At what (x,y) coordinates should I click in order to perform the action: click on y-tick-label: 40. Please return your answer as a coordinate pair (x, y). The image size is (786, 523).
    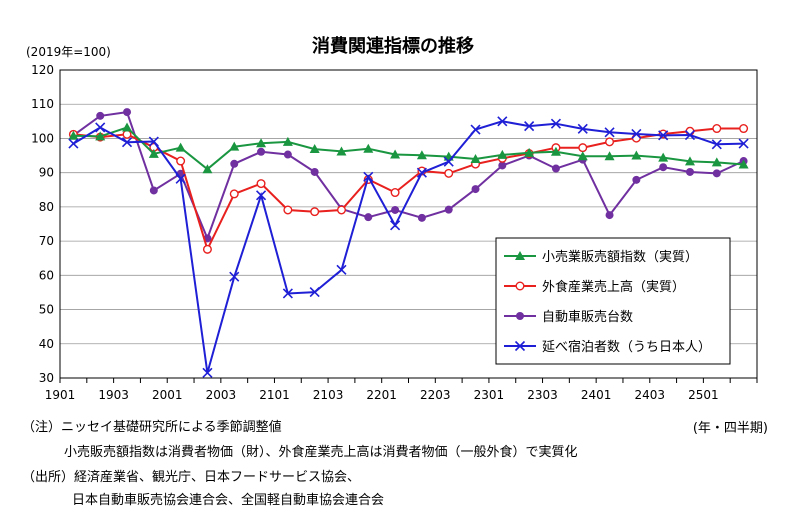
    Looking at the image, I should click on (46, 344).